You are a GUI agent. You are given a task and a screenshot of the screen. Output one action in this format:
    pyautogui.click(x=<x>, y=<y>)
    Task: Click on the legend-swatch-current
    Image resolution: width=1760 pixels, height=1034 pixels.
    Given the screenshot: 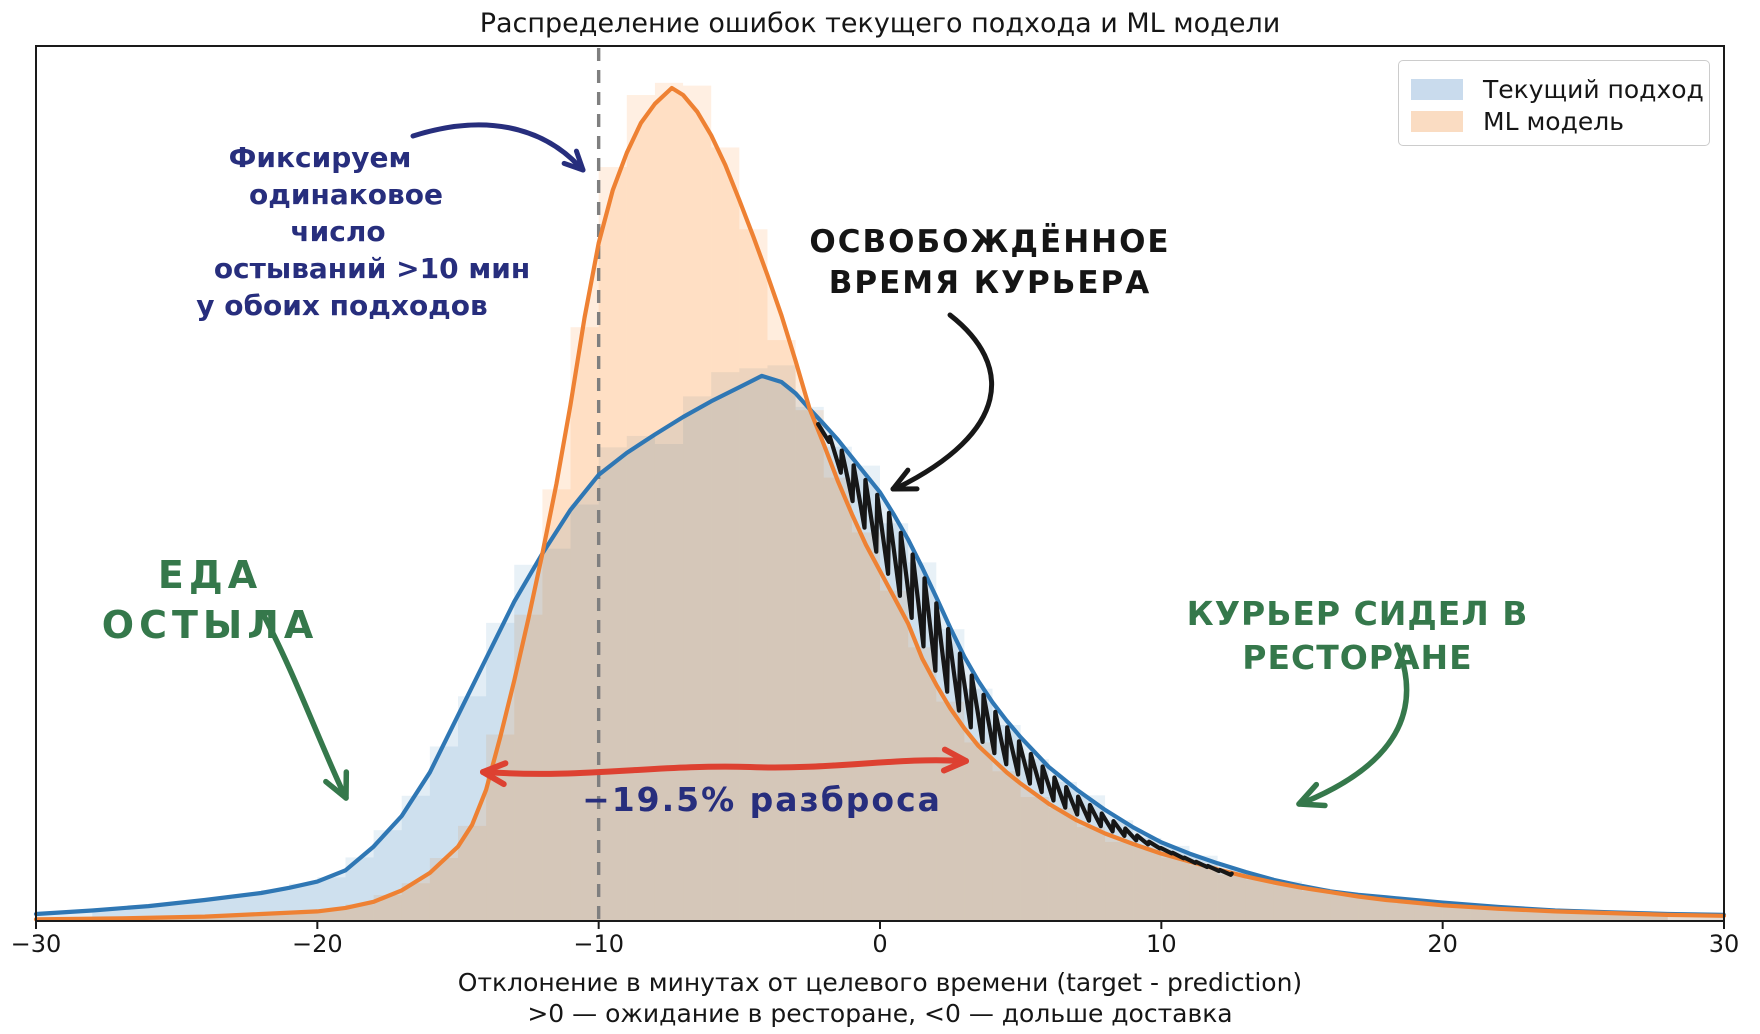 What is the action you would take?
    pyautogui.click(x=1437, y=89)
    